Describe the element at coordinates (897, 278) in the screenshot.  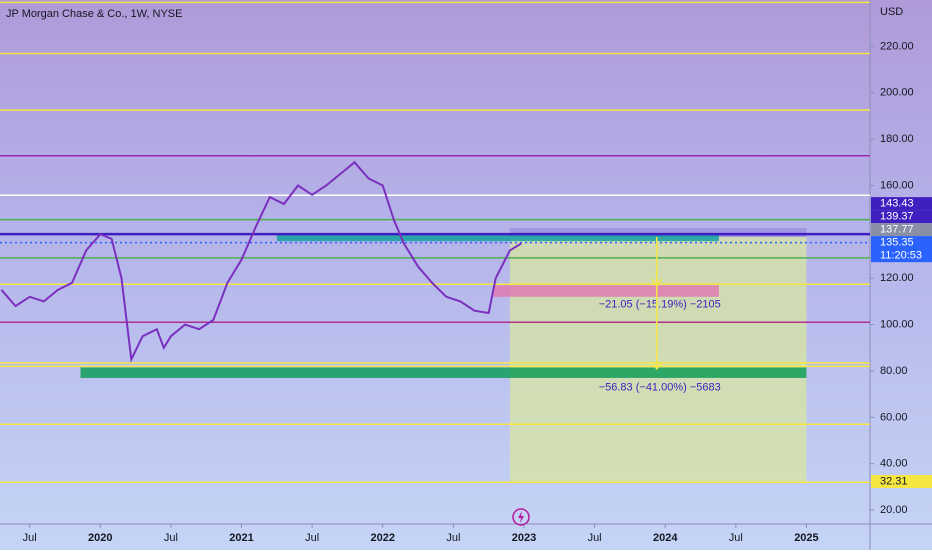
I see `y-tick-label: 120.00` at that location.